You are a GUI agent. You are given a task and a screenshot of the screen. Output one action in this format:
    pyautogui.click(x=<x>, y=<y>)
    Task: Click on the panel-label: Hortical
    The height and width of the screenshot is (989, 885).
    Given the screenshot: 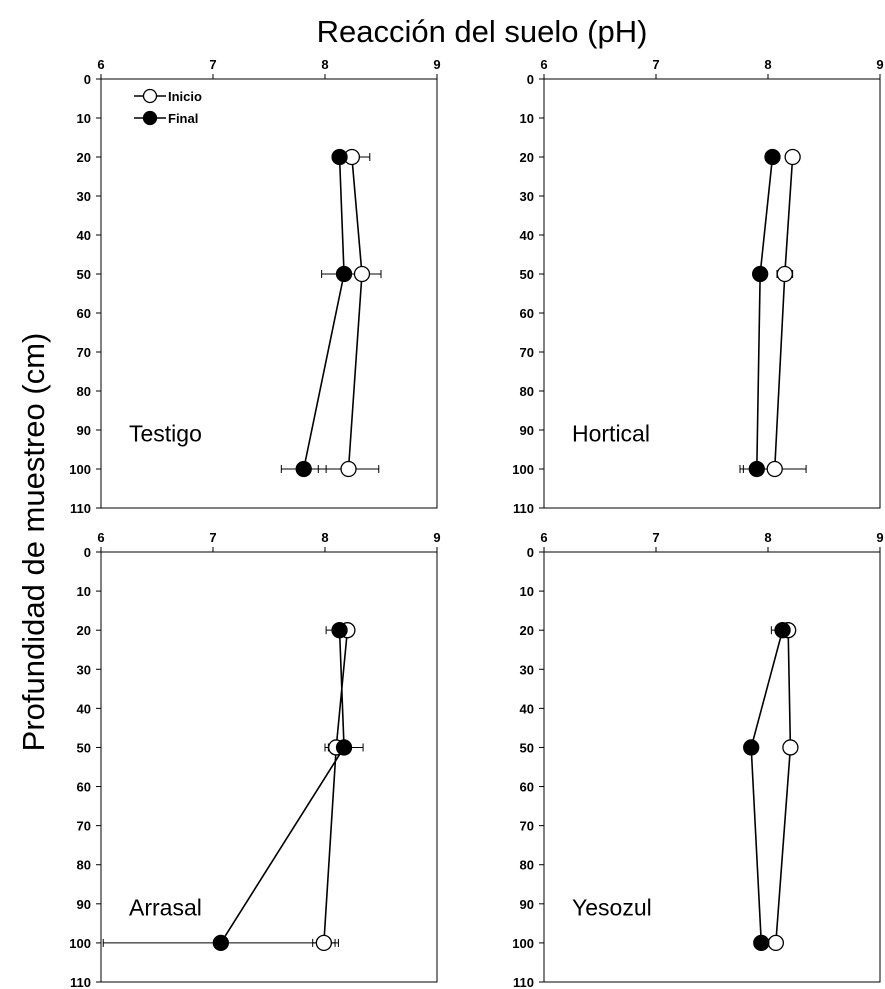 What is the action you would take?
    pyautogui.click(x=611, y=434)
    